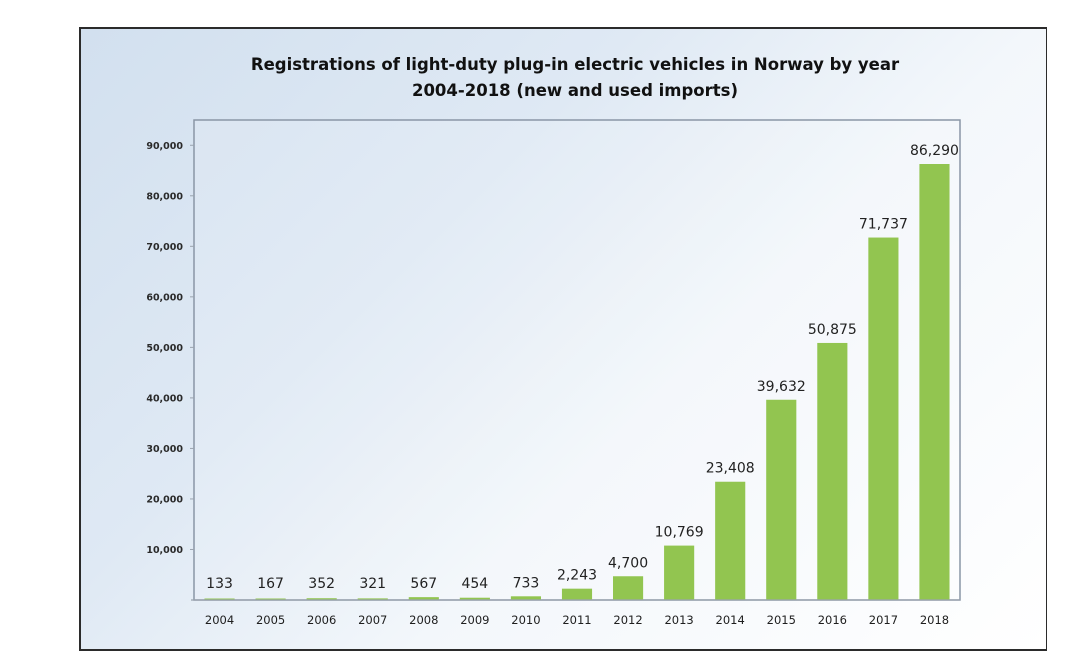 Image resolution: width=1088 pixels, height=670 pixels. Describe the element at coordinates (219, 584) in the screenshot. I see `data-label: 133` at that location.